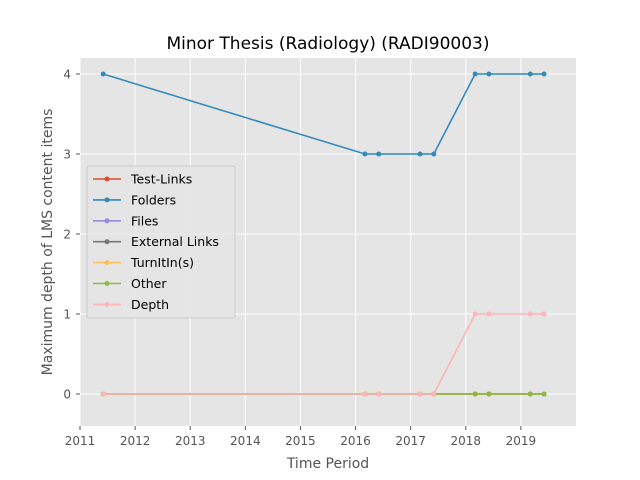 The image size is (640, 480). Describe the element at coordinates (327, 44) in the screenshot. I see `chart-title: Minor Thesis (Radiology) (RADI90003)` at that location.